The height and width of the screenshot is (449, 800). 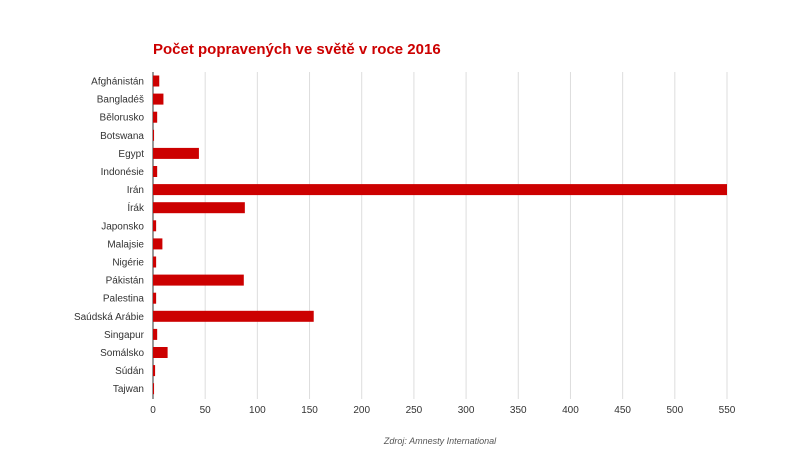 What do you see at coordinates (309, 410) in the screenshot?
I see `x-tick-label: 150` at bounding box center [309, 410].